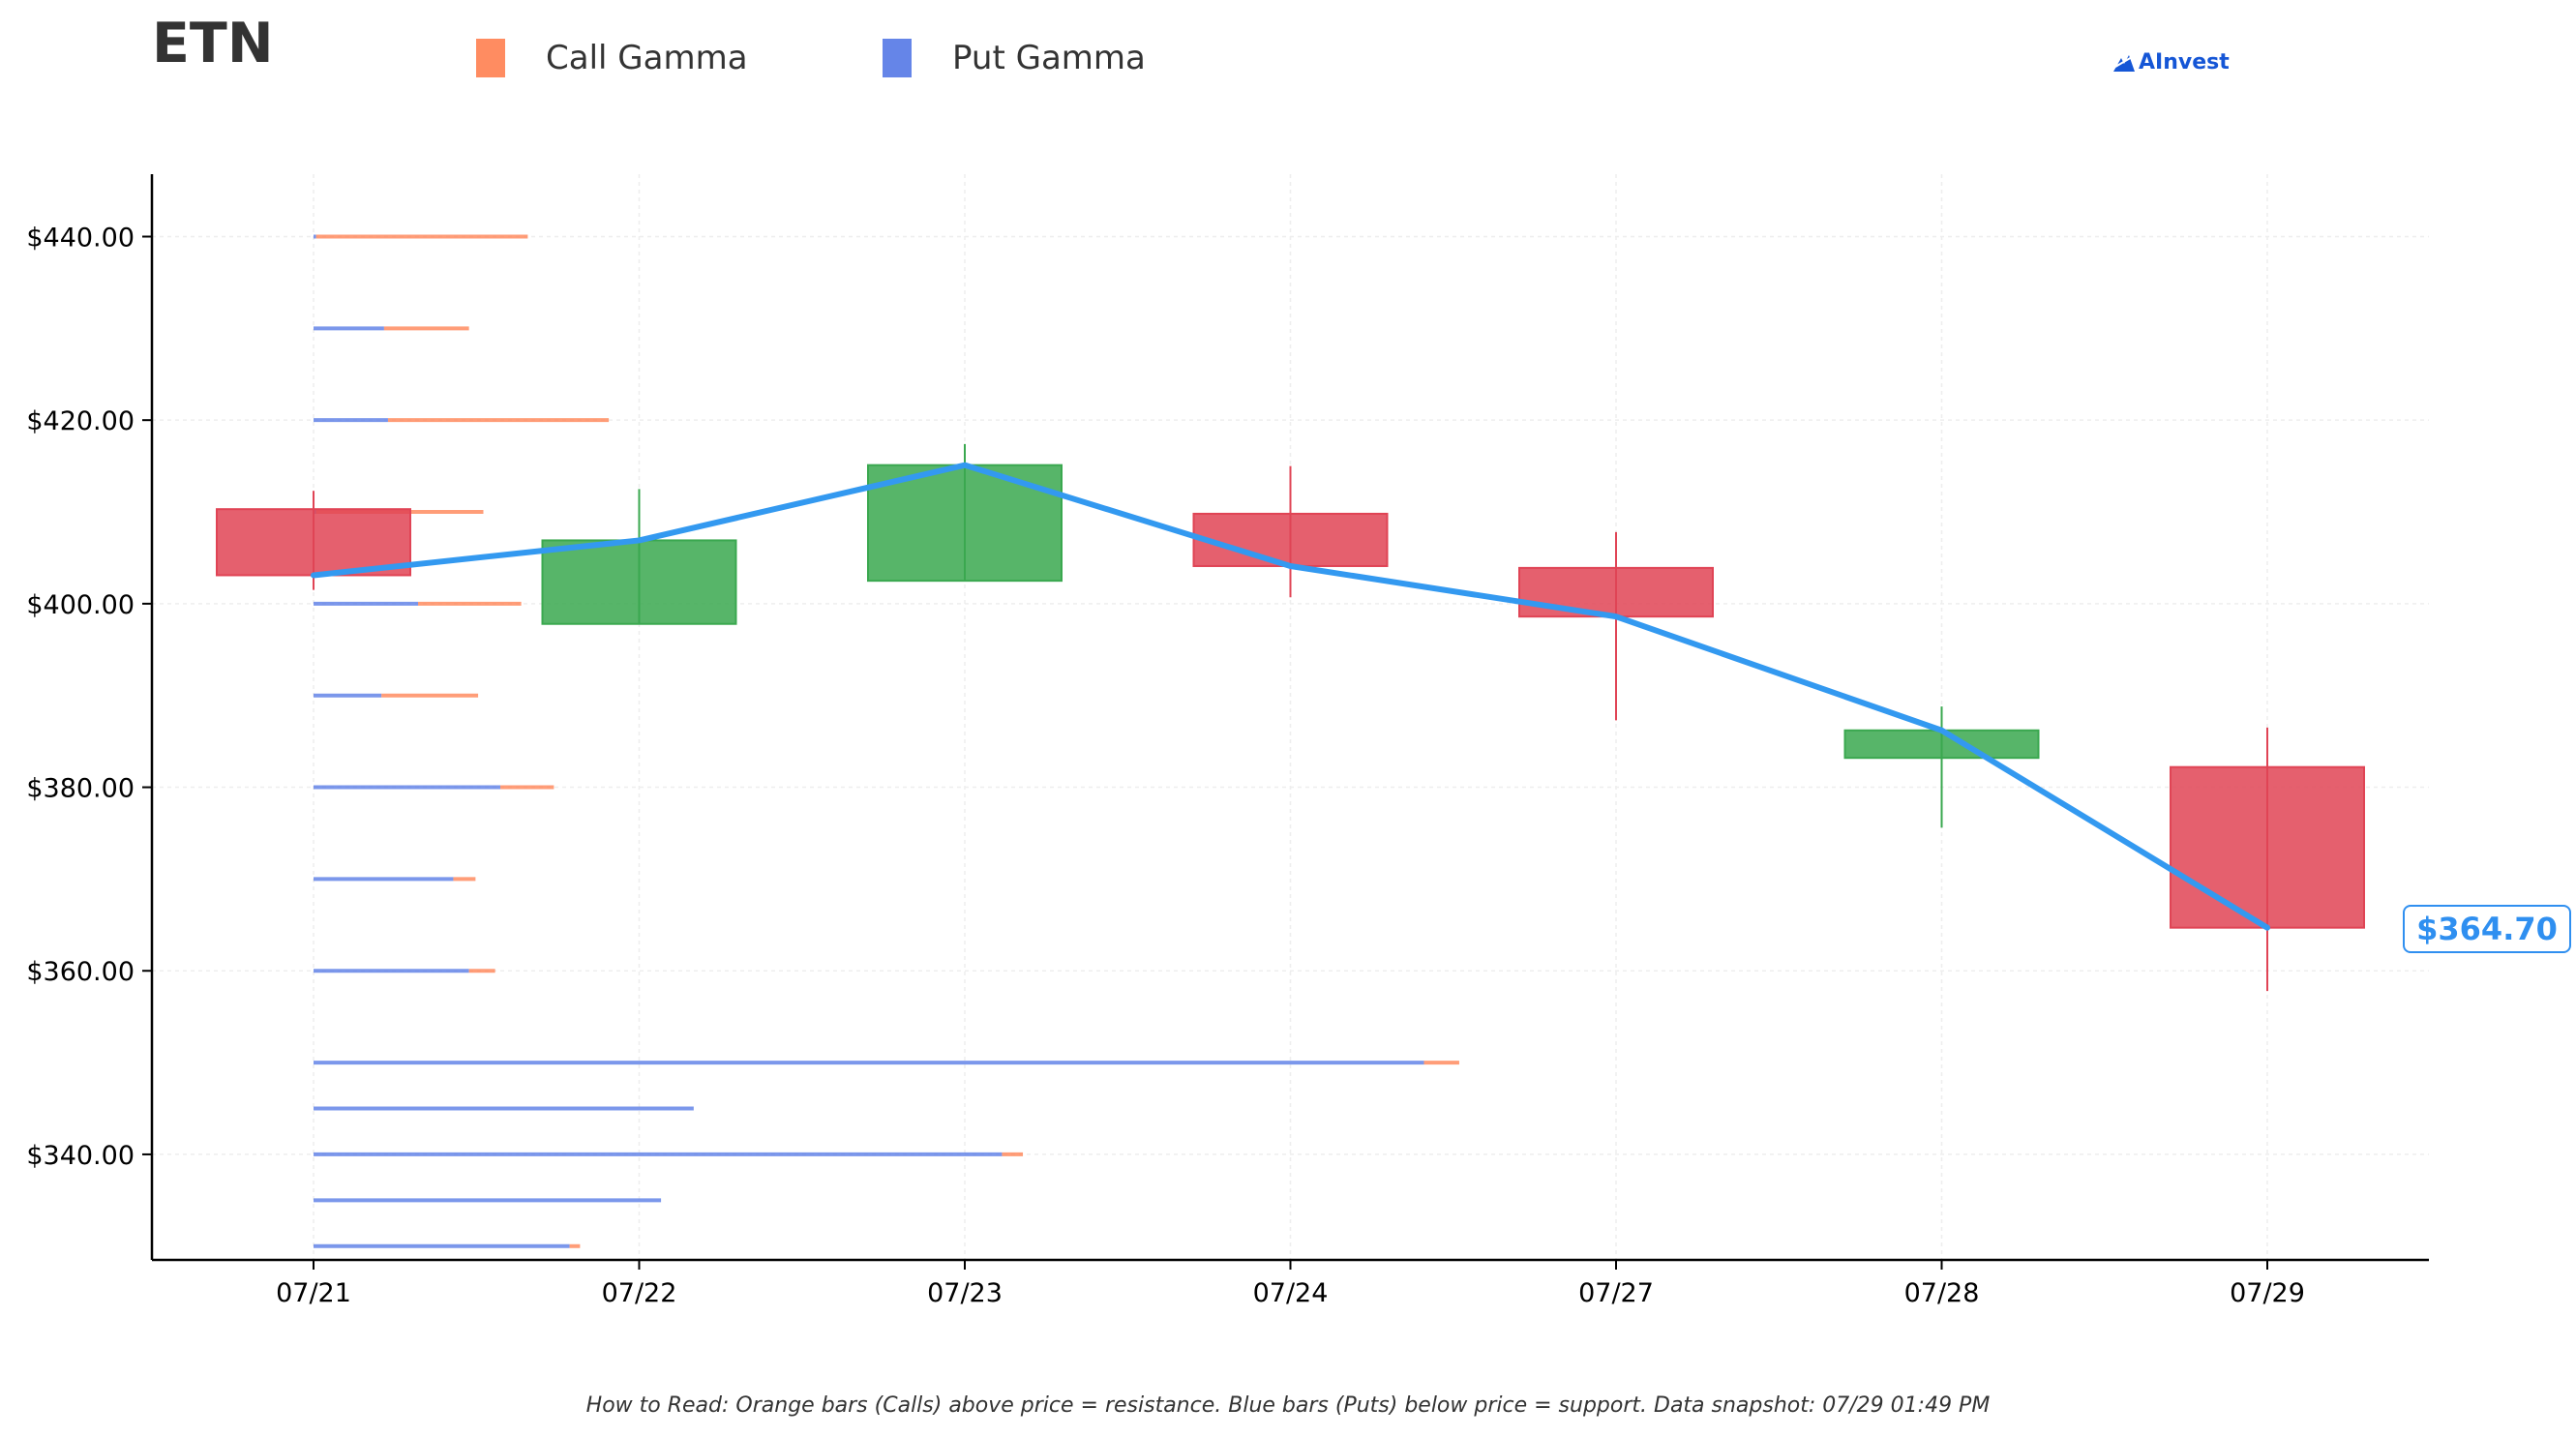 Image resolution: width=2576 pixels, height=1437 pixels. Describe the element at coordinates (639, 1293) in the screenshot. I see `x-tick-label: 07/22` at that location.